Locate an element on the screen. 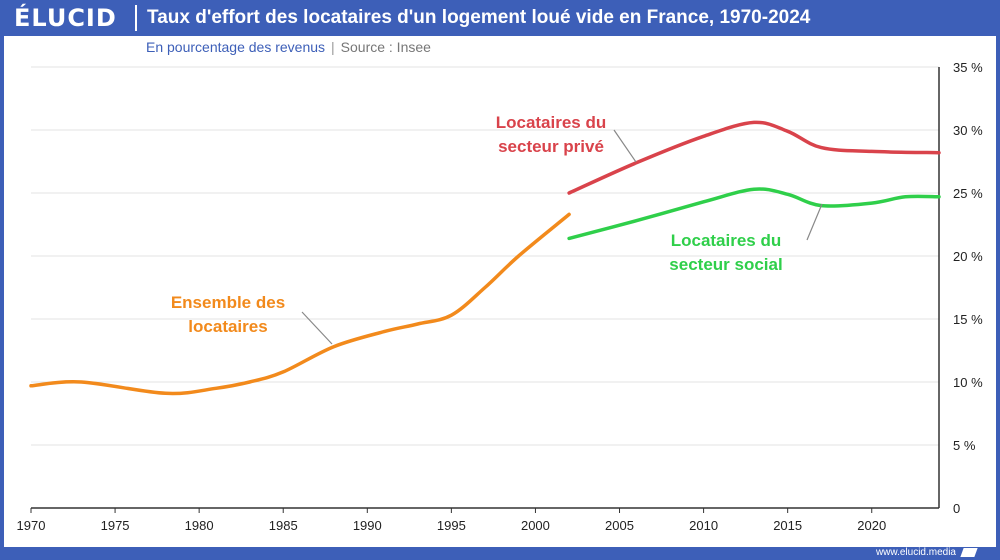 The height and width of the screenshot is (560, 1000). footer-url: www.elucid.media is located at coordinates (915, 552).